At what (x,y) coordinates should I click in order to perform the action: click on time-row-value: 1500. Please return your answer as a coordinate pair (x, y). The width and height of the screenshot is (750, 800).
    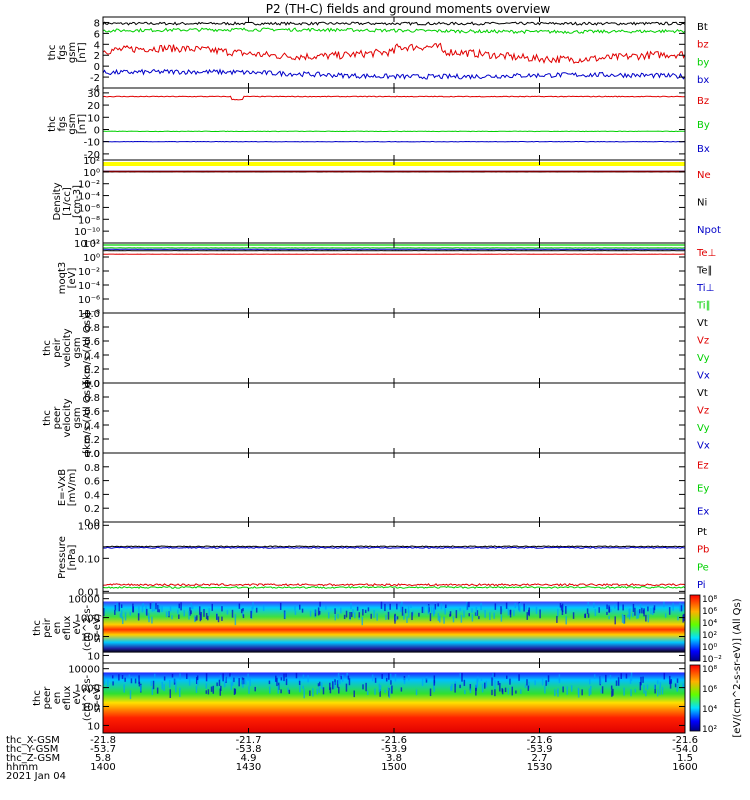
    Looking at the image, I should click on (393, 767).